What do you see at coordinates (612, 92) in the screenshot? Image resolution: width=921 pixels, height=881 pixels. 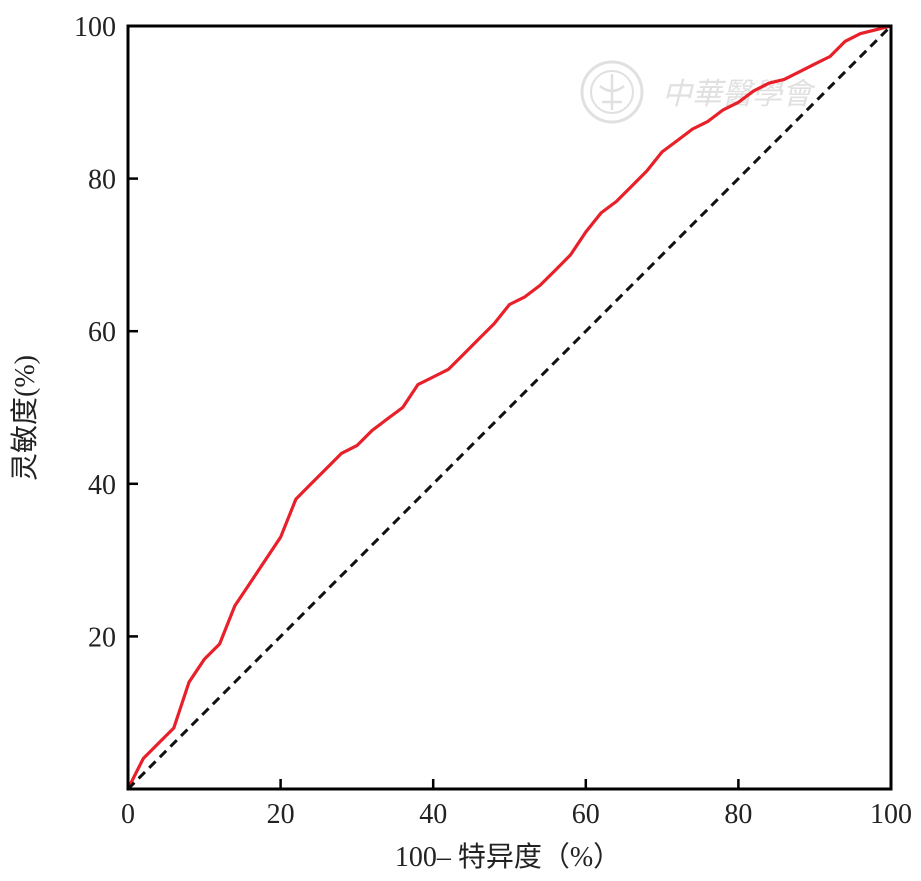 I see `watermark-seal-icon` at bounding box center [612, 92].